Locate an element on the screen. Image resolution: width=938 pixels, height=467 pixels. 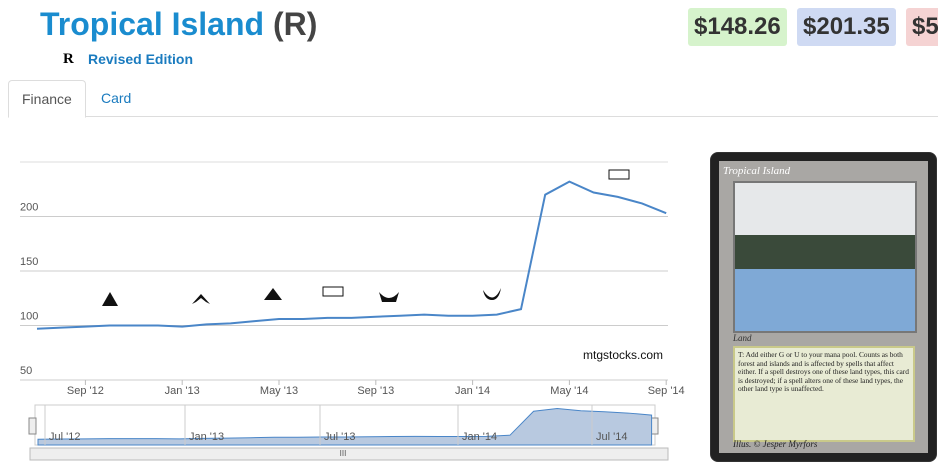
set-symbol: R is located at coordinates (68, 59).